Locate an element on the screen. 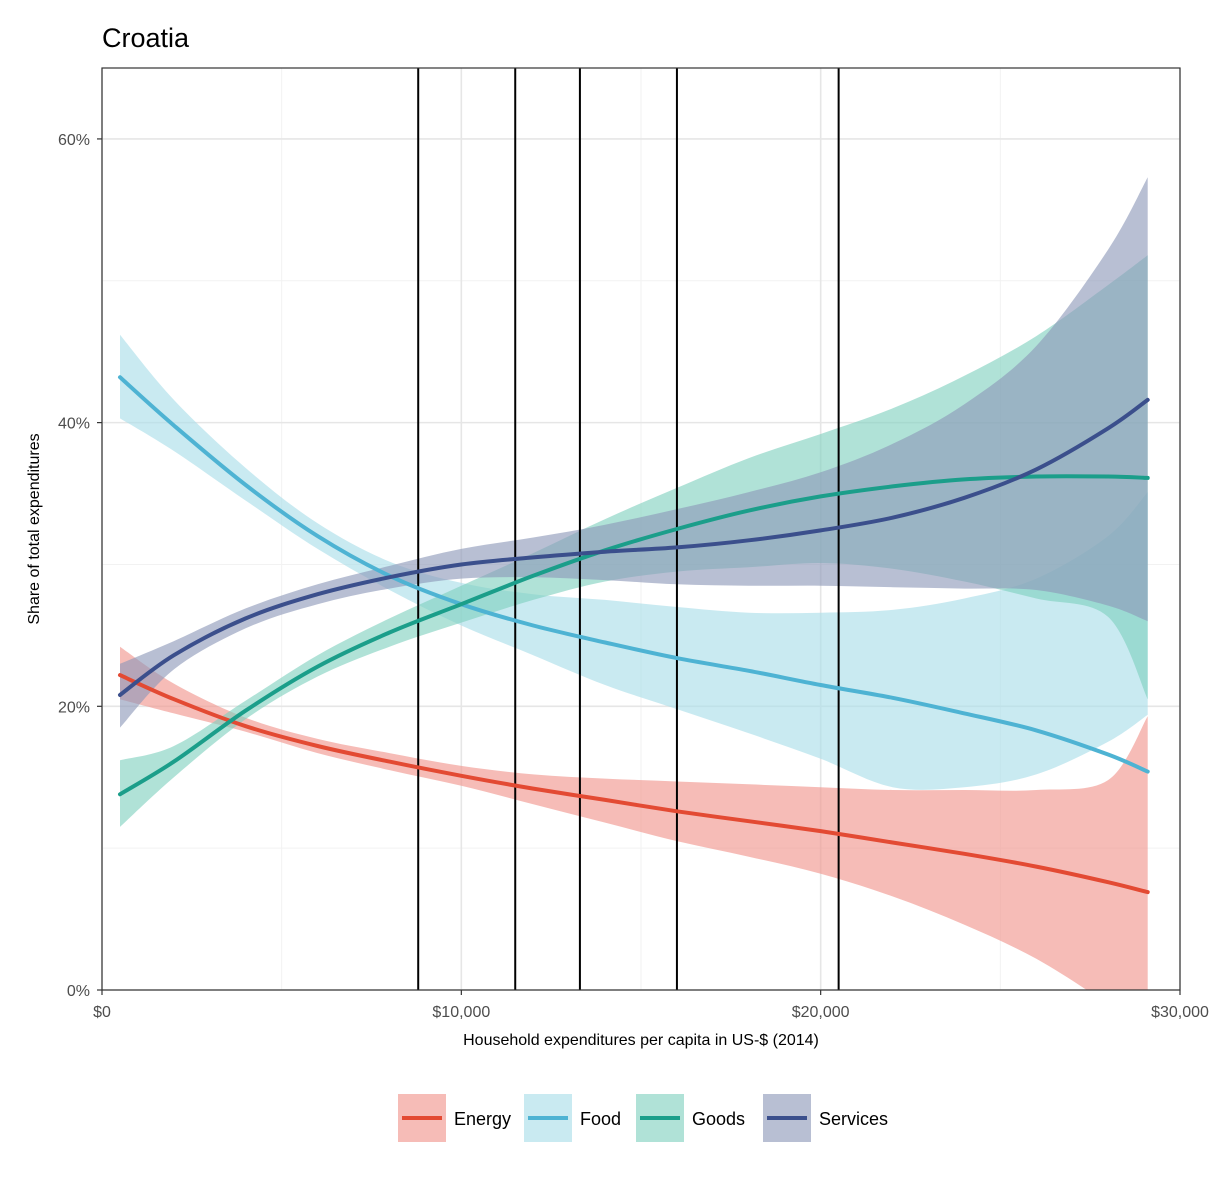 This screenshot has width=1220, height=1181. y-tick-label: 0% is located at coordinates (78, 991).